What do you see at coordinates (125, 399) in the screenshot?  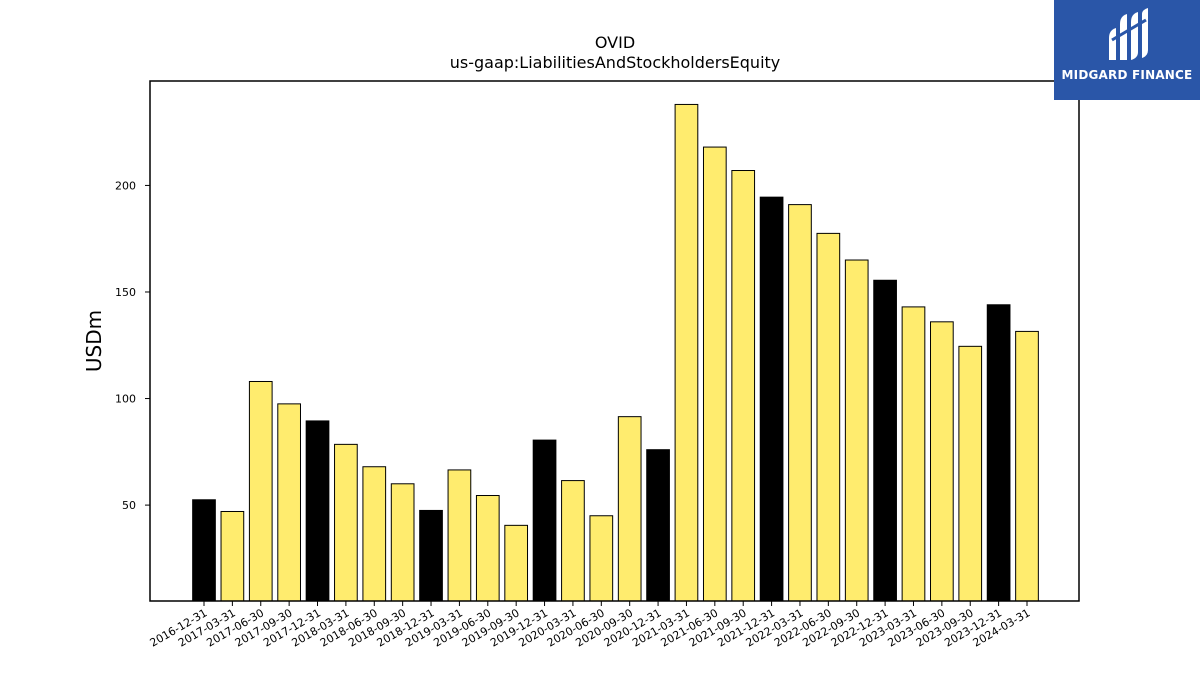 I see `y-tick-label: 100` at bounding box center [125, 399].